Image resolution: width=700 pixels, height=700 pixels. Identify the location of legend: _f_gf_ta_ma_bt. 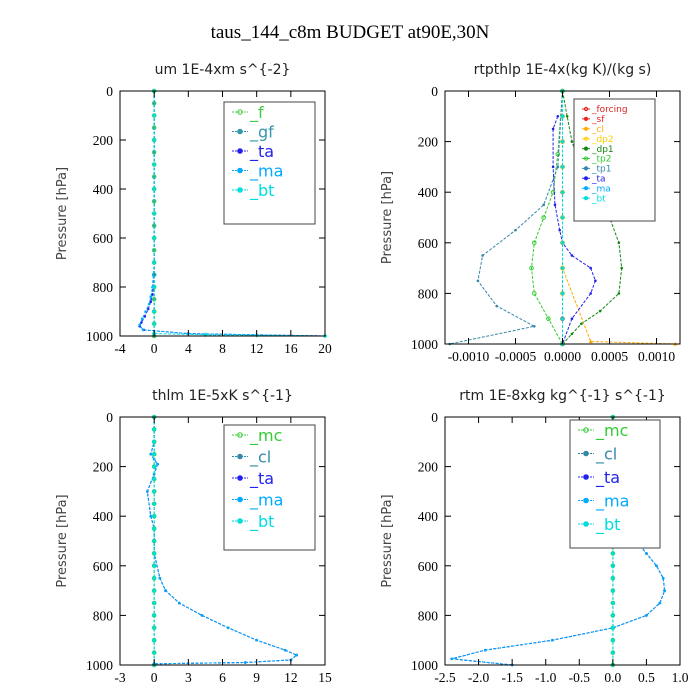
(269, 163).